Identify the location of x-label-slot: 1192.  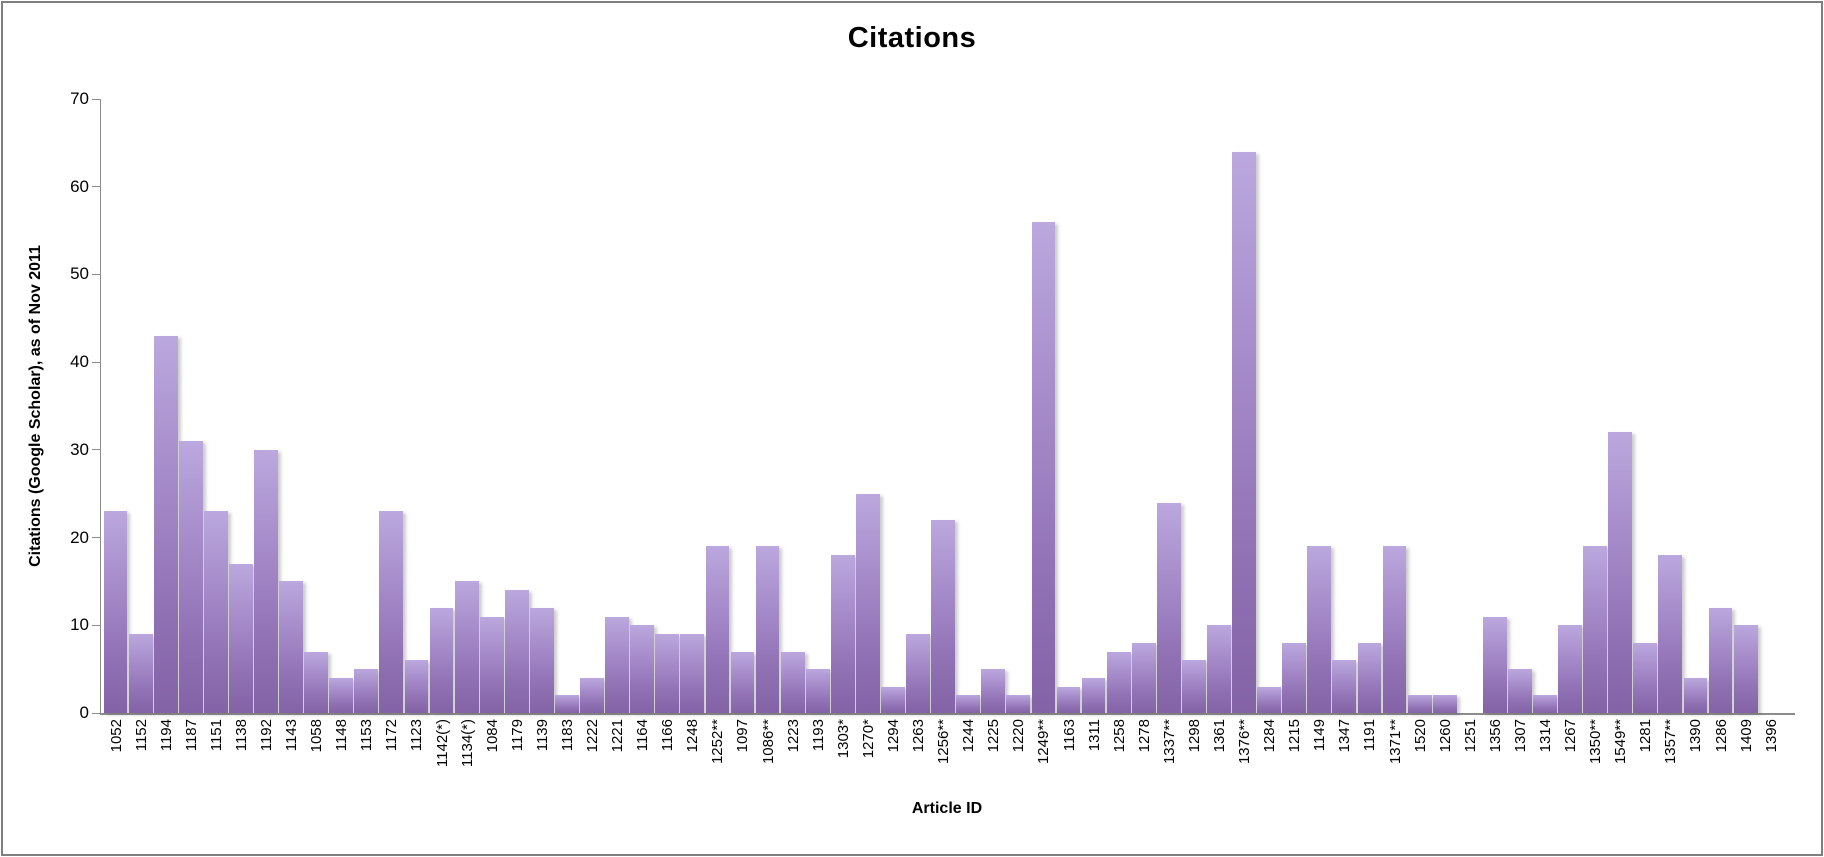
(265, 769).